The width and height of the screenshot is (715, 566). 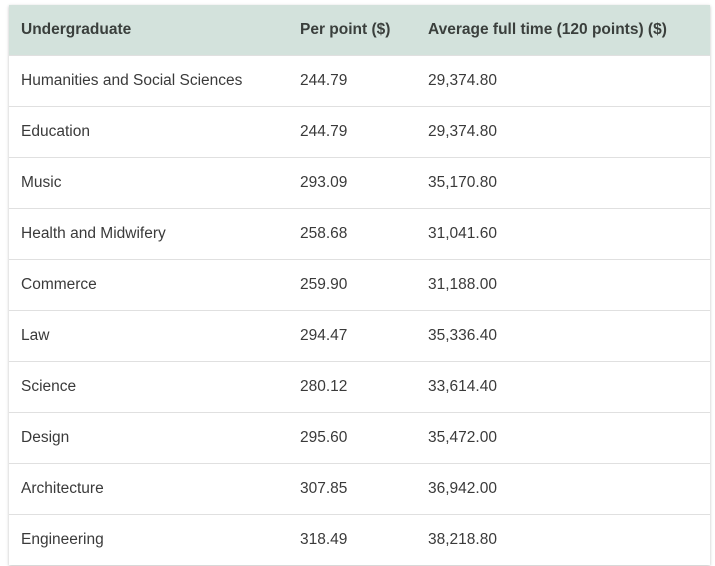 What do you see at coordinates (352, 539) in the screenshot?
I see `table-cell: 318.49` at bounding box center [352, 539].